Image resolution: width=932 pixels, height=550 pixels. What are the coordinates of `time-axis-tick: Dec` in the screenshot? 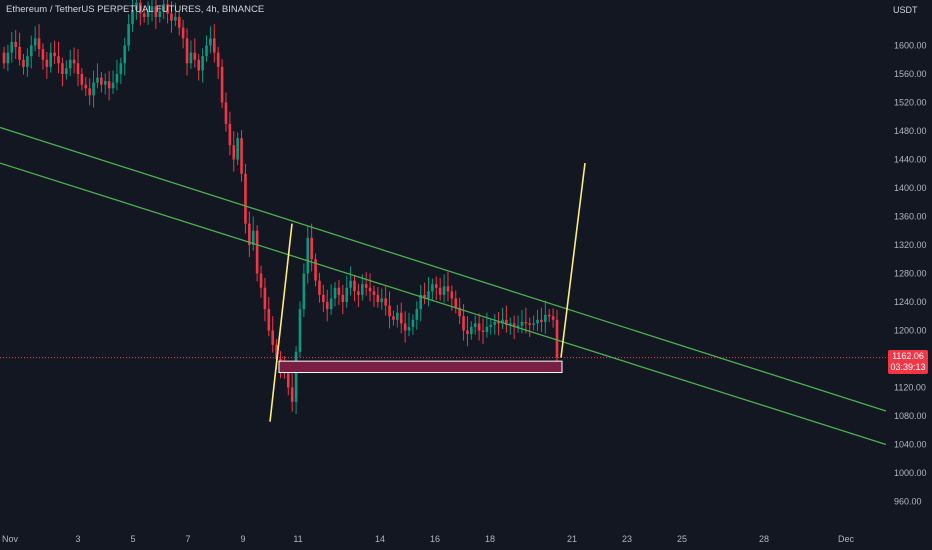 It's located at (846, 539).